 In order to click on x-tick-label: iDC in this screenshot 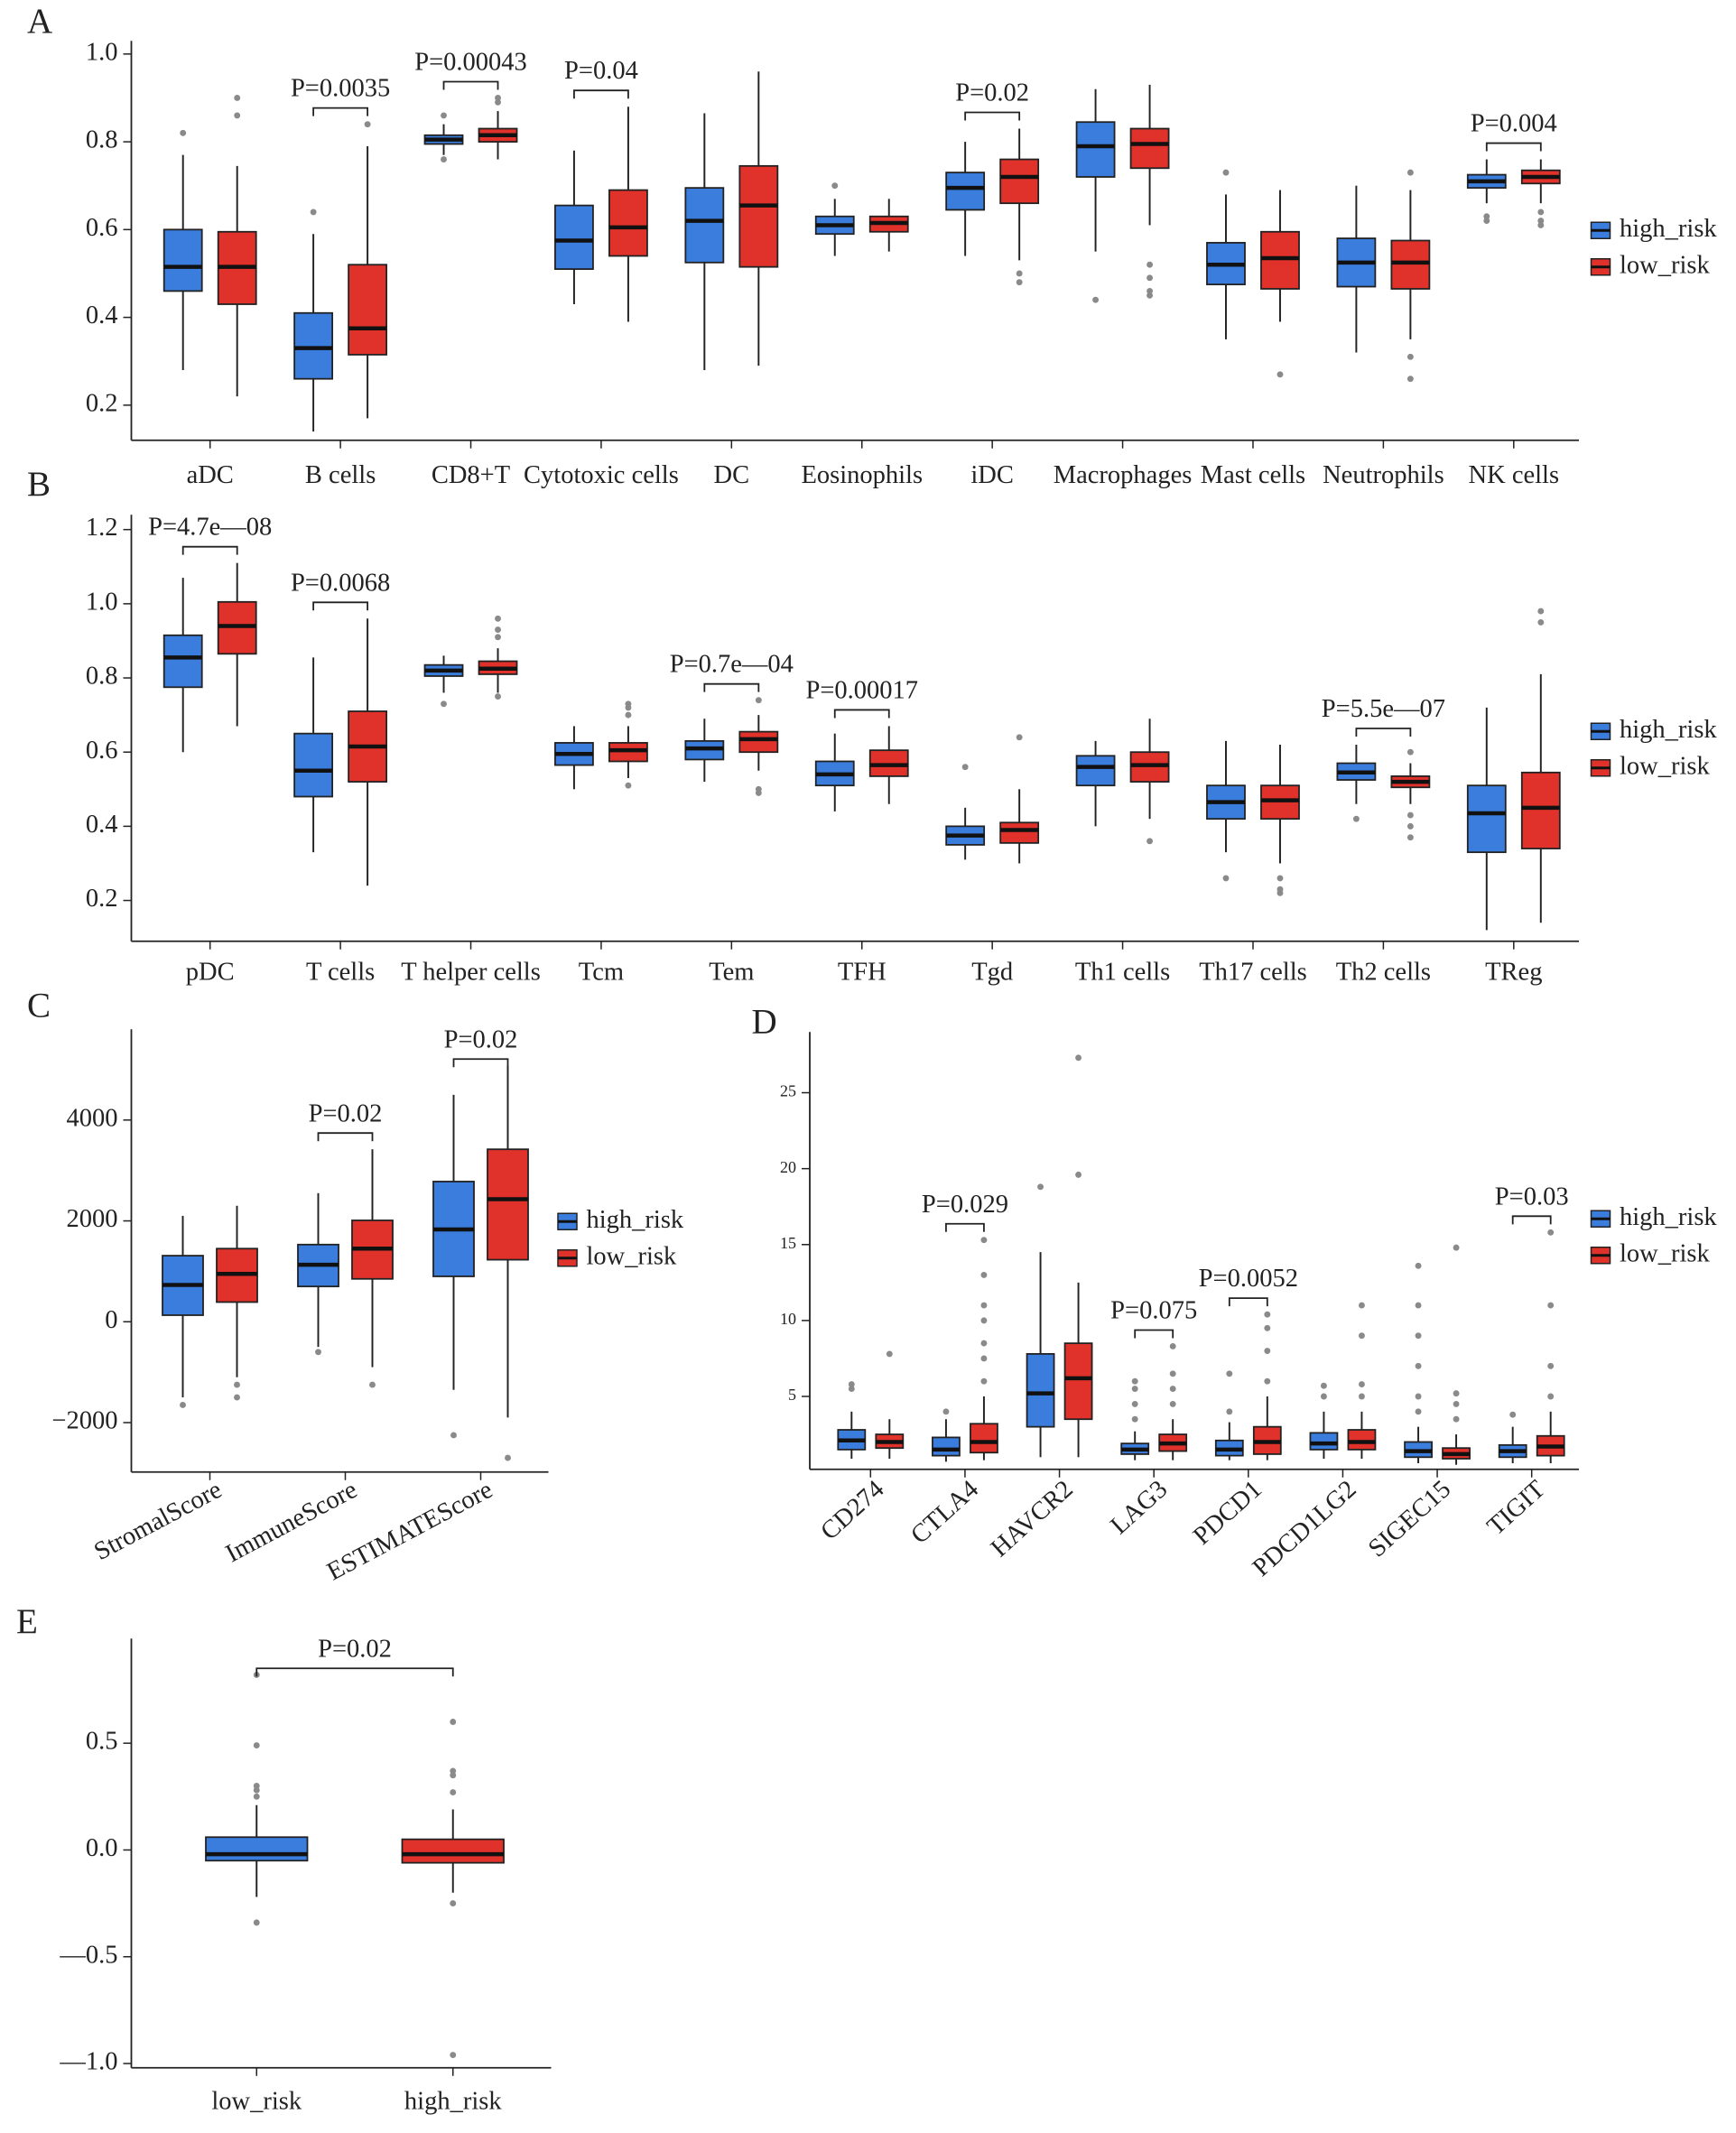, I will do `click(992, 475)`.